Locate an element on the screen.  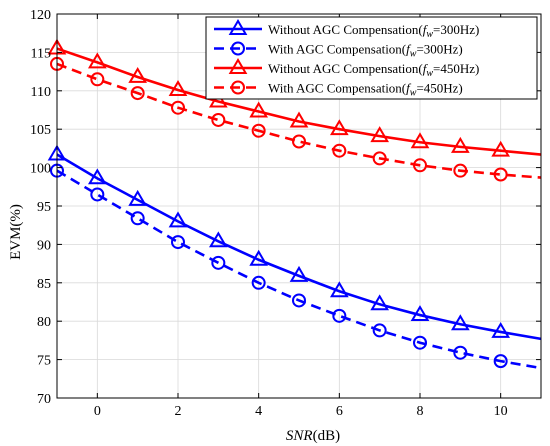
legend-box is located at coordinates (371, 58).